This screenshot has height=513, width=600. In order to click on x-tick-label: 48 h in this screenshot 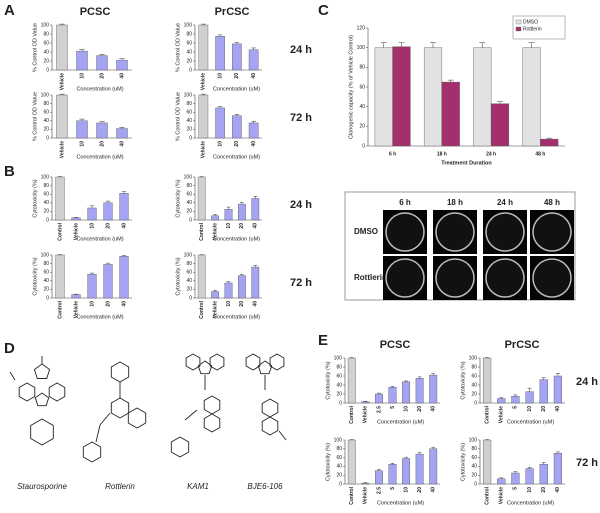, I will do `click(540, 154)`.